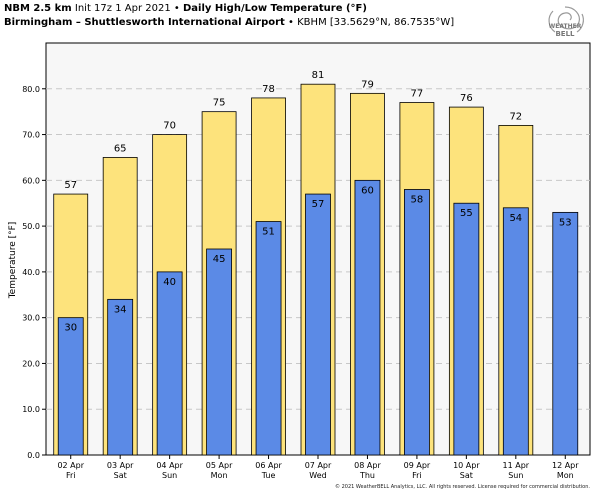  I want to click on high-value-label: 81, so click(318, 75).